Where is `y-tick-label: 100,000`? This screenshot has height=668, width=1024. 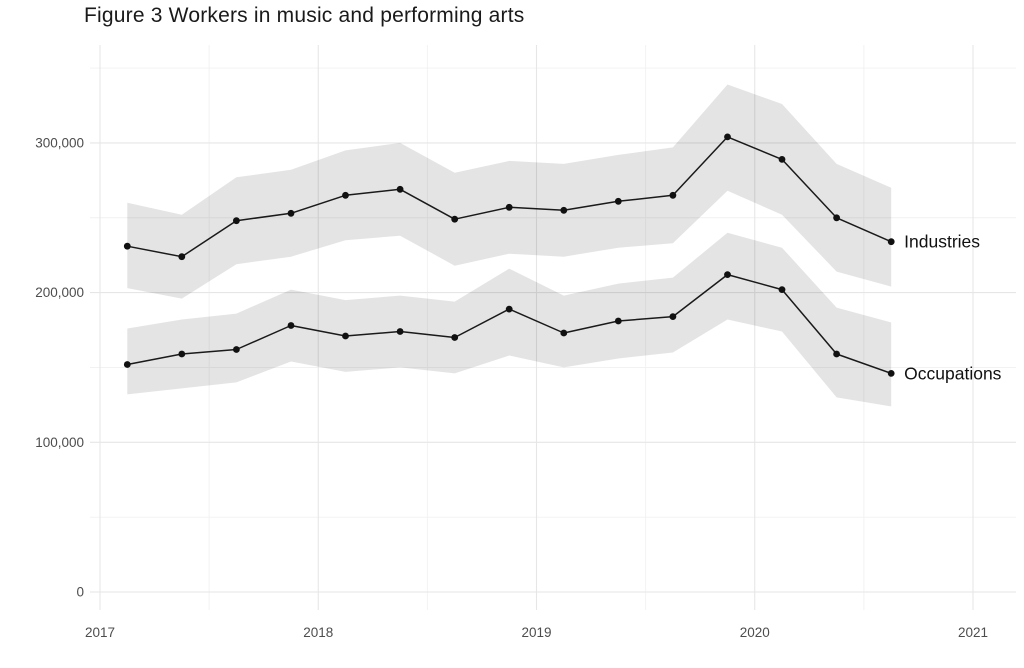
y-tick-label: 100,000 is located at coordinates (59, 442).